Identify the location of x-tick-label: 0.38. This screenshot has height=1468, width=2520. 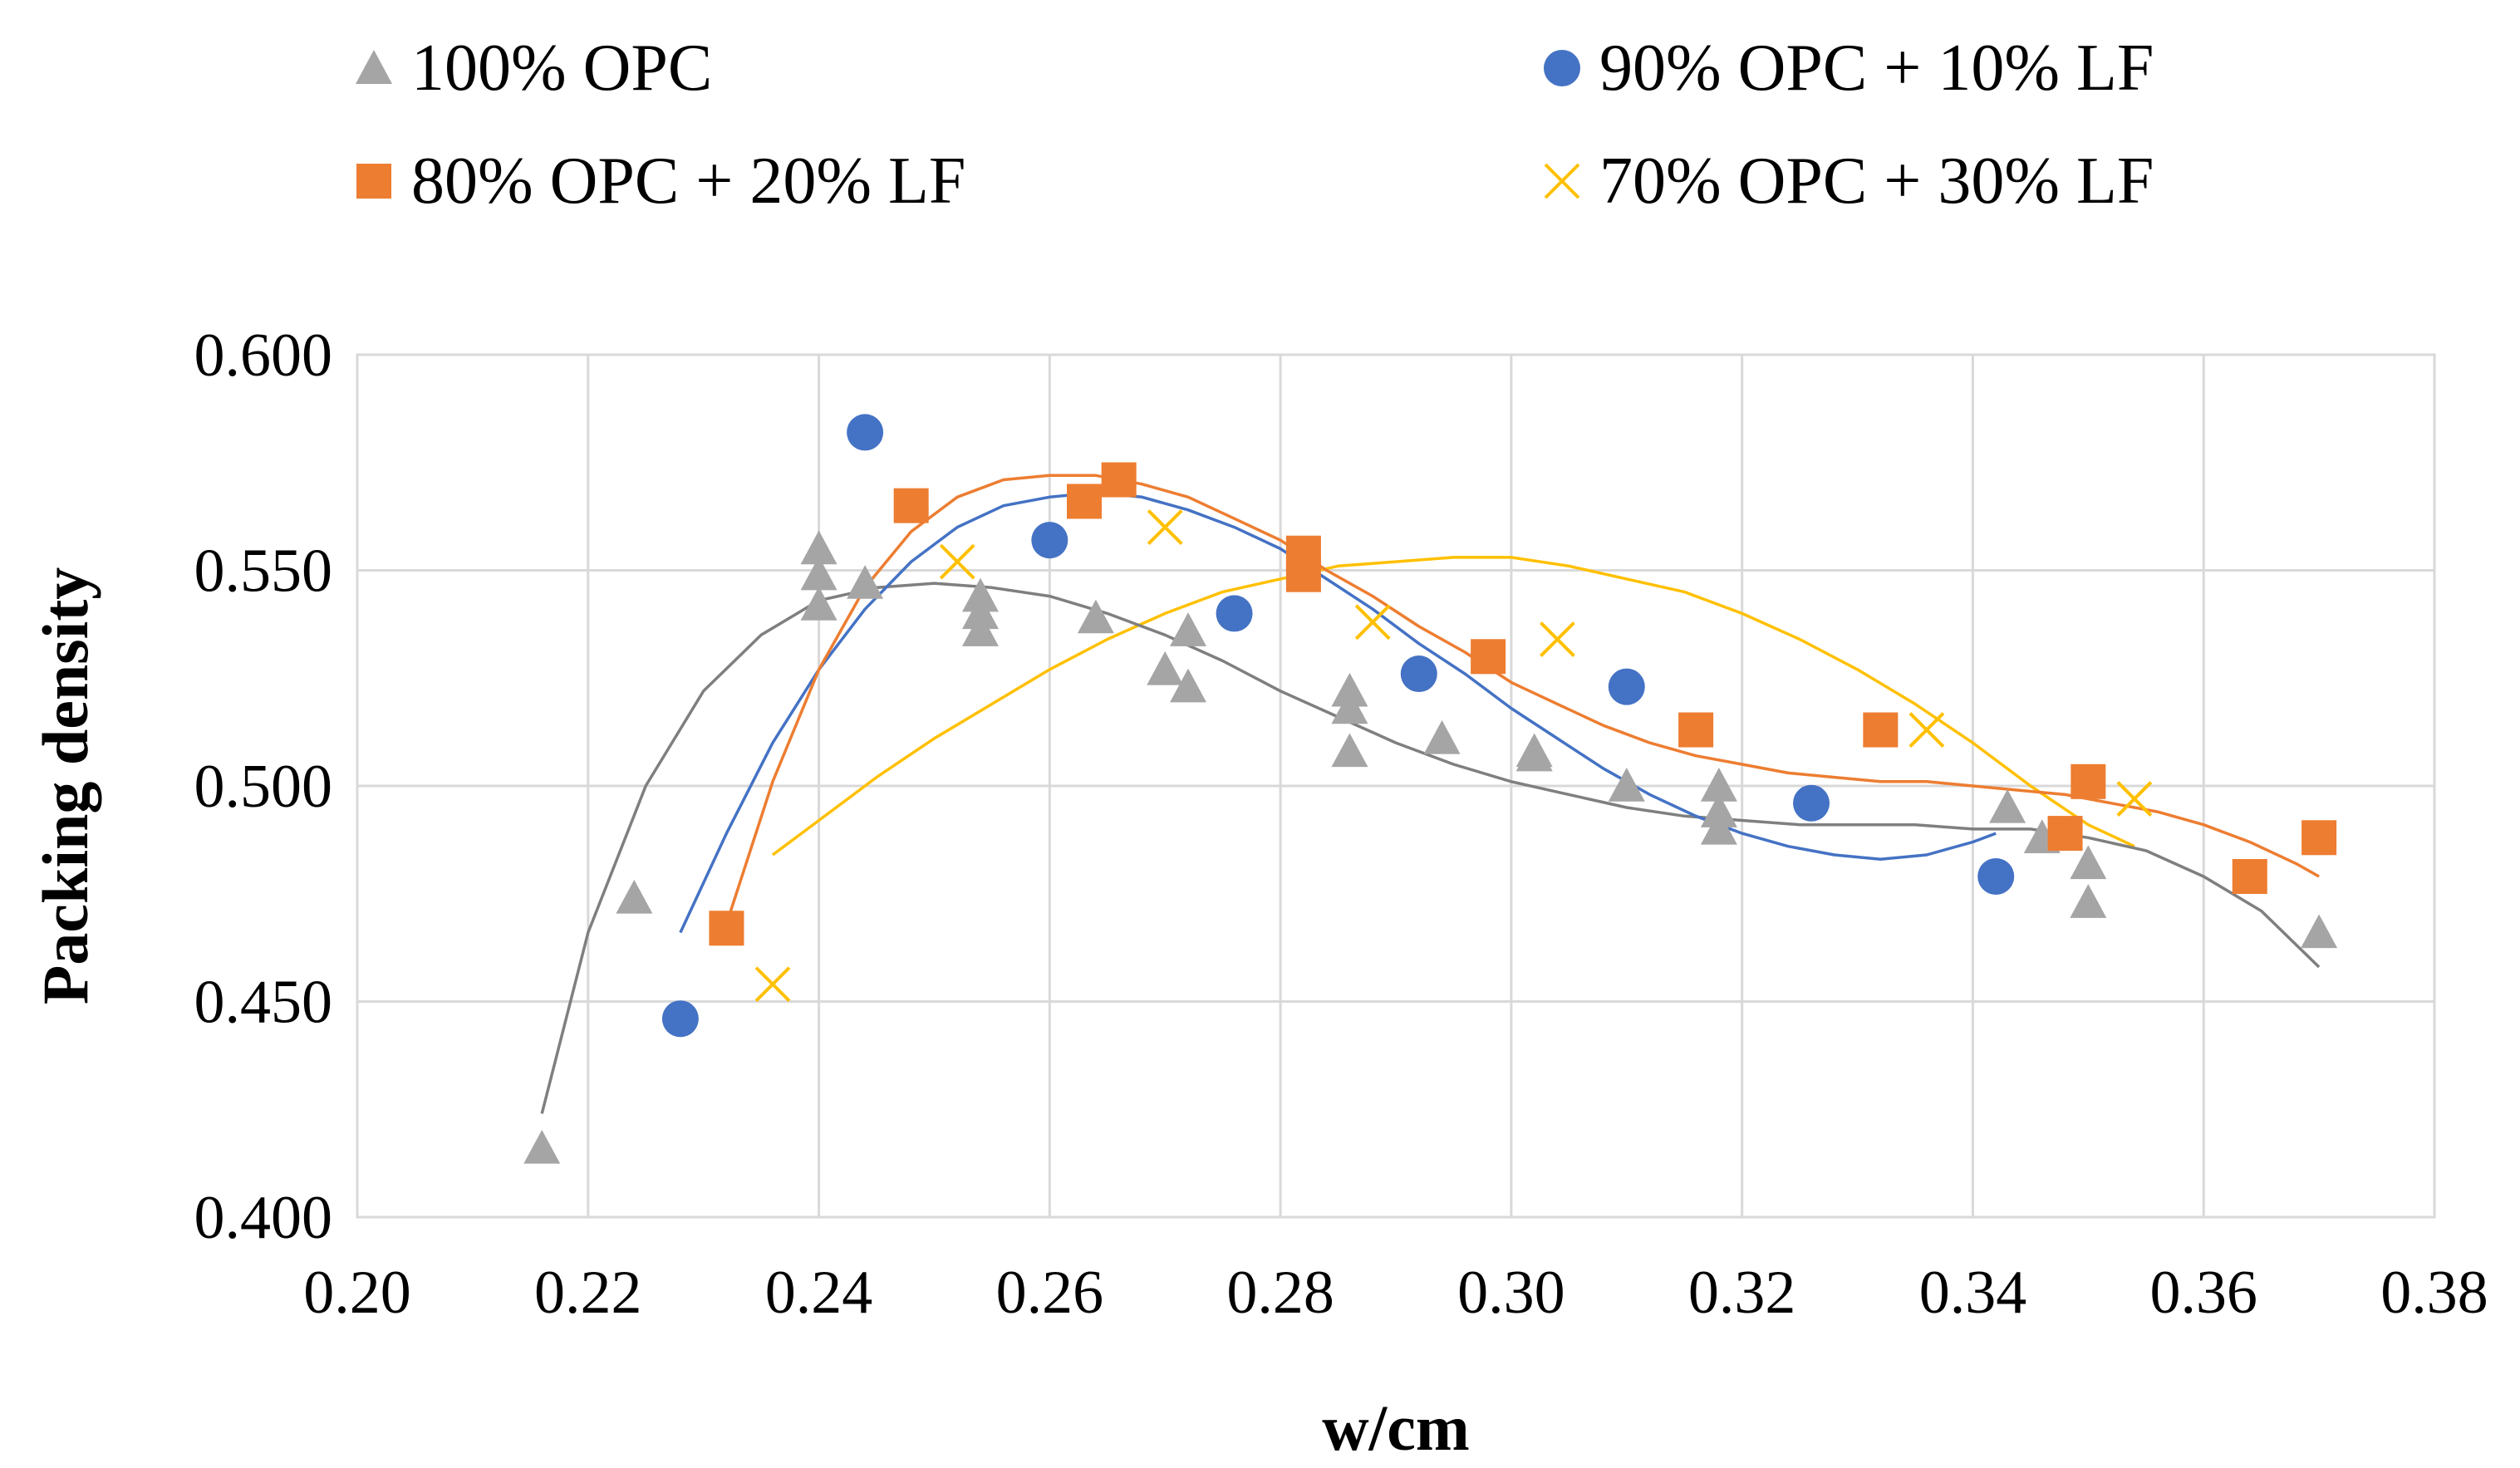
(2434, 1293).